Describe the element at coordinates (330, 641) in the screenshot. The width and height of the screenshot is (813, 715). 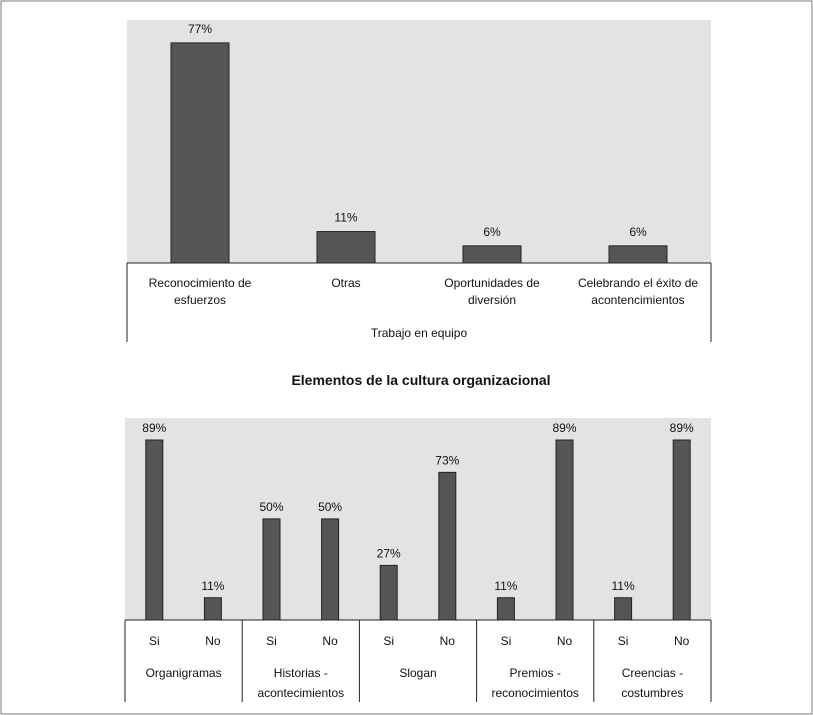
I see `chart2-bar-label-1-1: No` at that location.